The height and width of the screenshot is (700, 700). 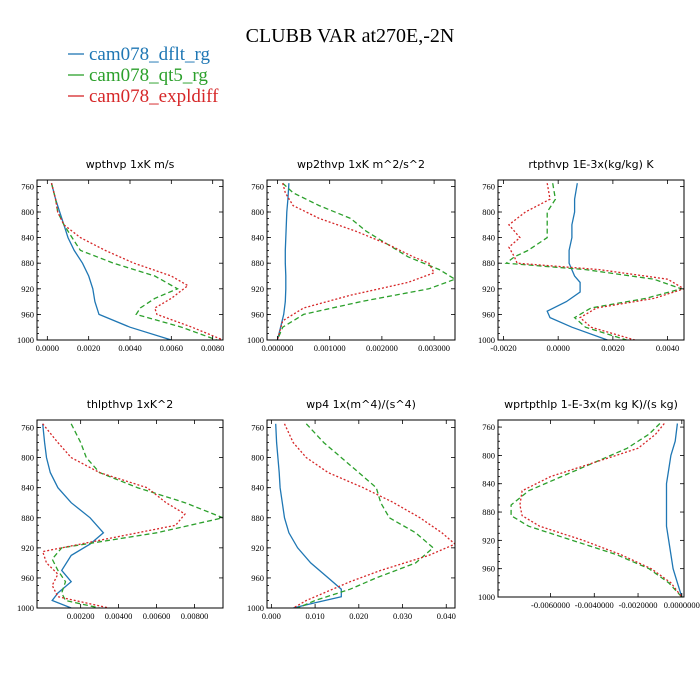 I want to click on x-tick-label: 0.00600, so click(x=157, y=616).